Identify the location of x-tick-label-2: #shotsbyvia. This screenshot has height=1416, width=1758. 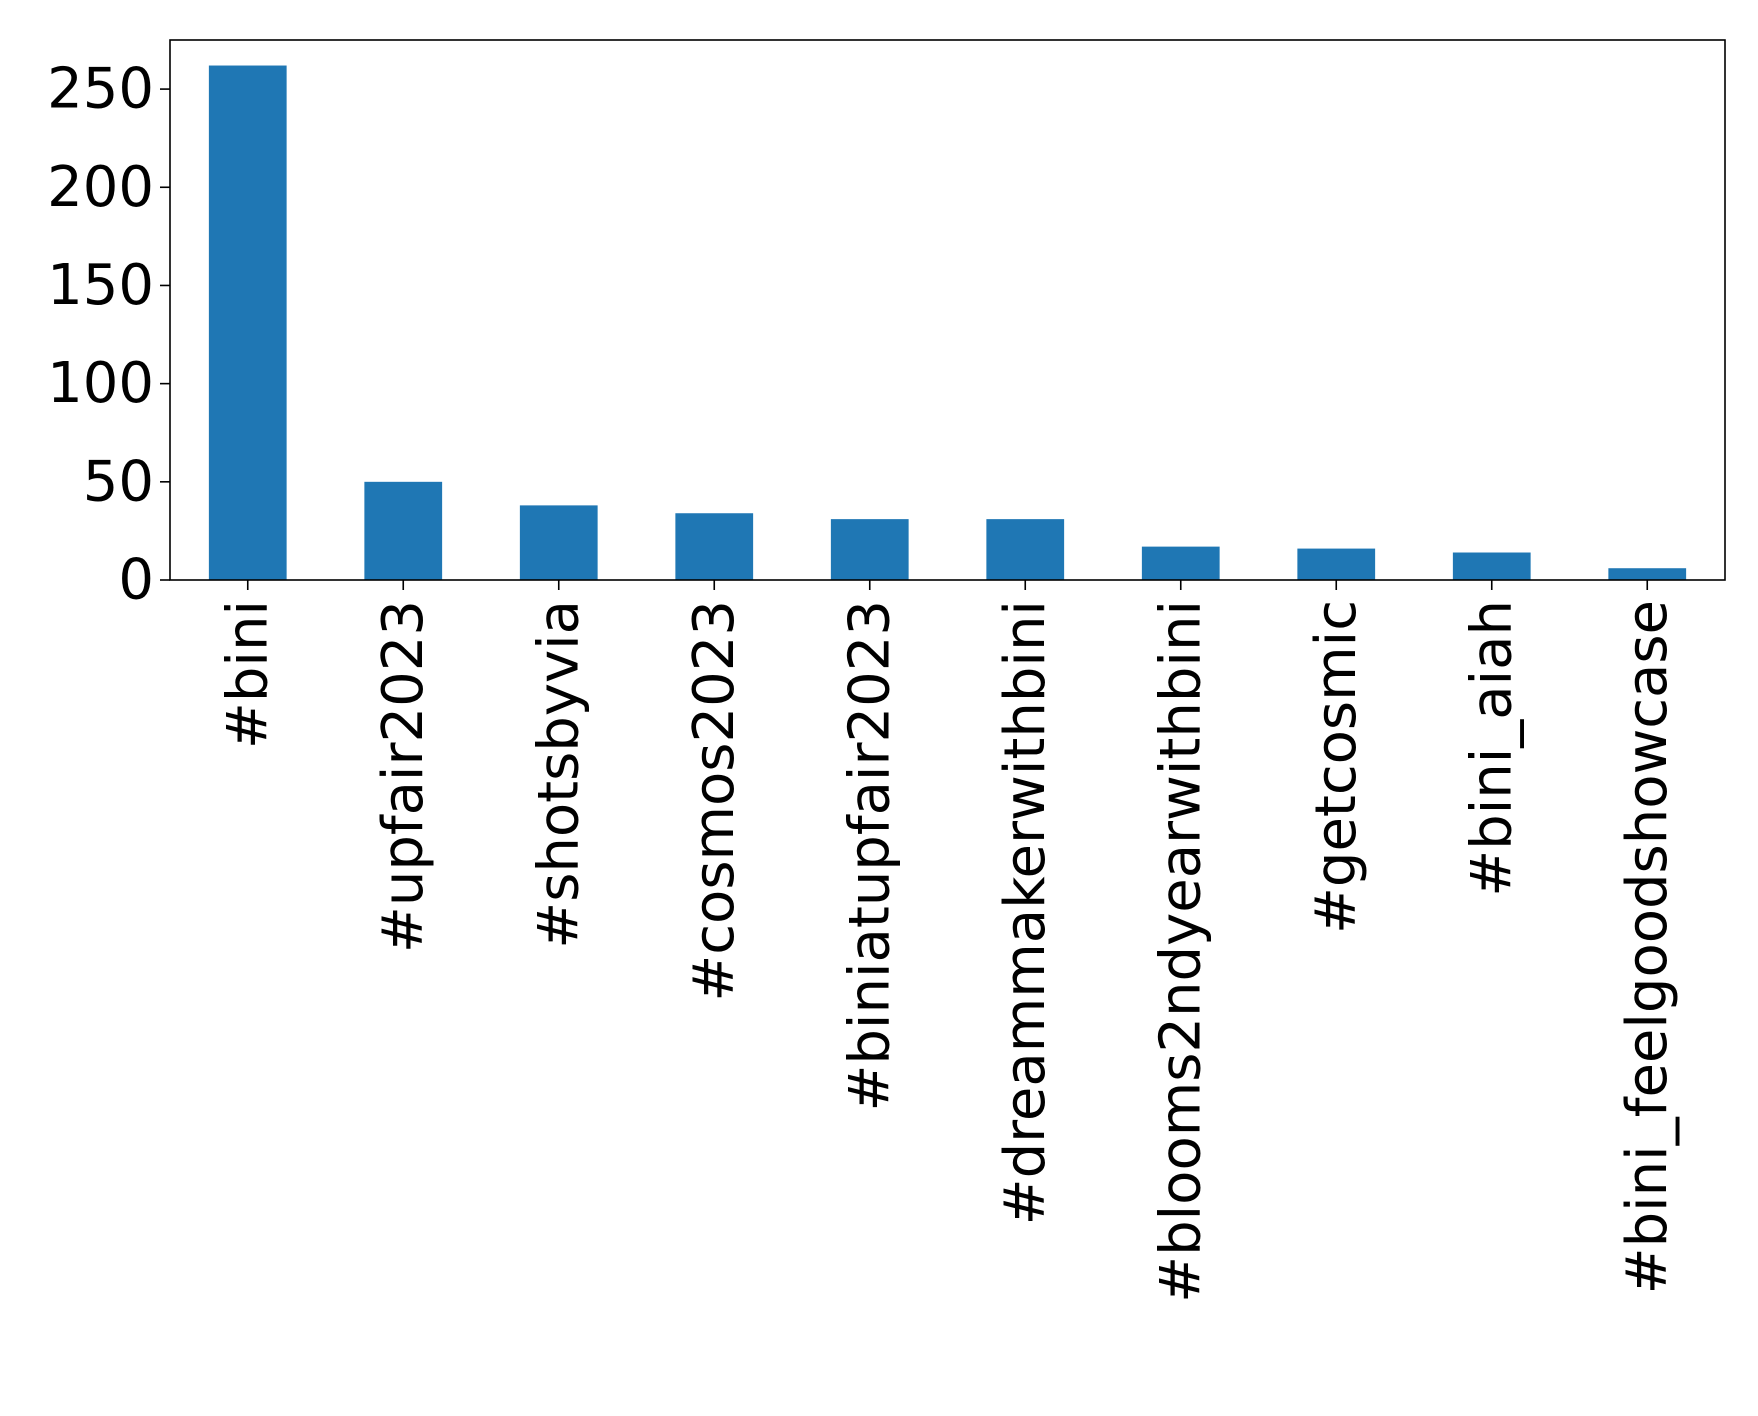
(558, 774).